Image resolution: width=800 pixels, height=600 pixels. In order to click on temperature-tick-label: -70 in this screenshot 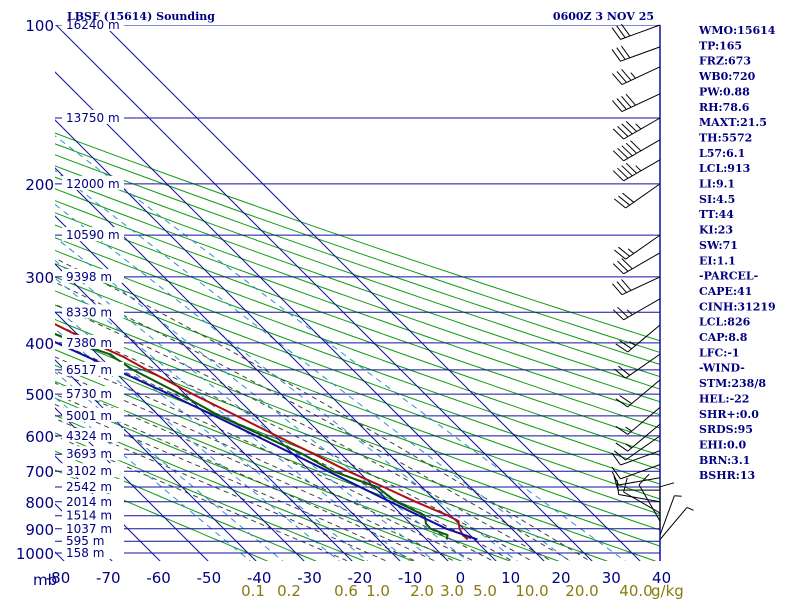, I will do `click(108, 578)`.